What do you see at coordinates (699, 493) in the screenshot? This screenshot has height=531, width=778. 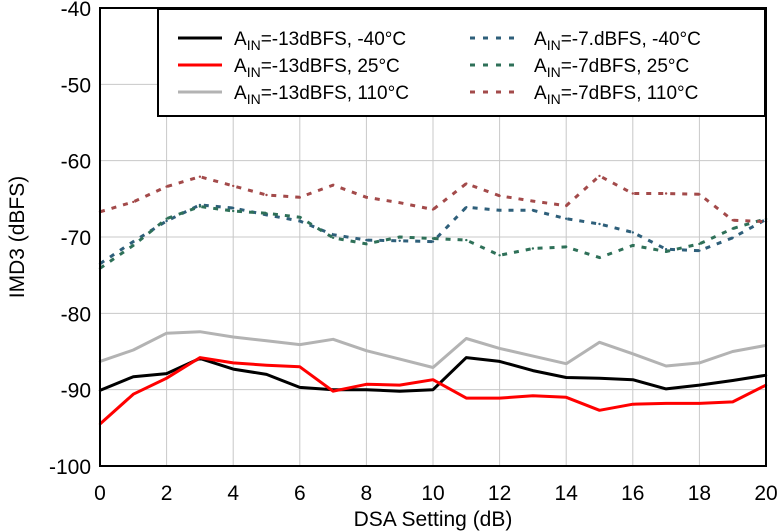 I see `x-tick-label: 18` at bounding box center [699, 493].